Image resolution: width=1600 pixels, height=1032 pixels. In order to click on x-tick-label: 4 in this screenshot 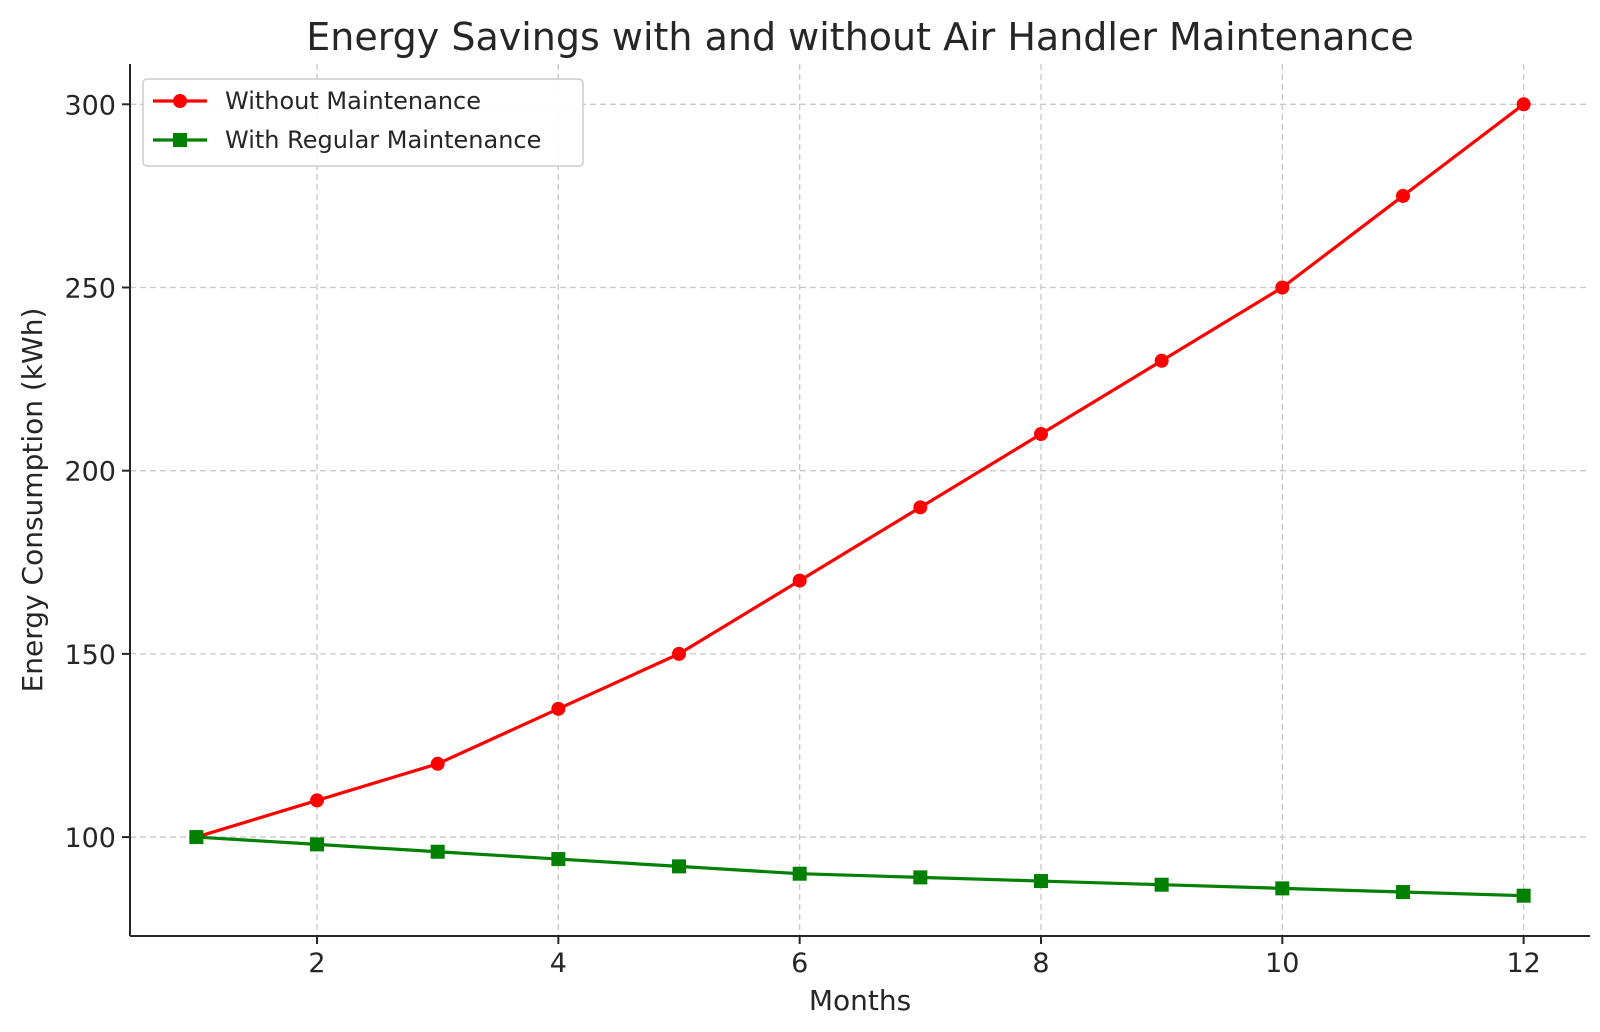, I will do `click(558, 963)`.